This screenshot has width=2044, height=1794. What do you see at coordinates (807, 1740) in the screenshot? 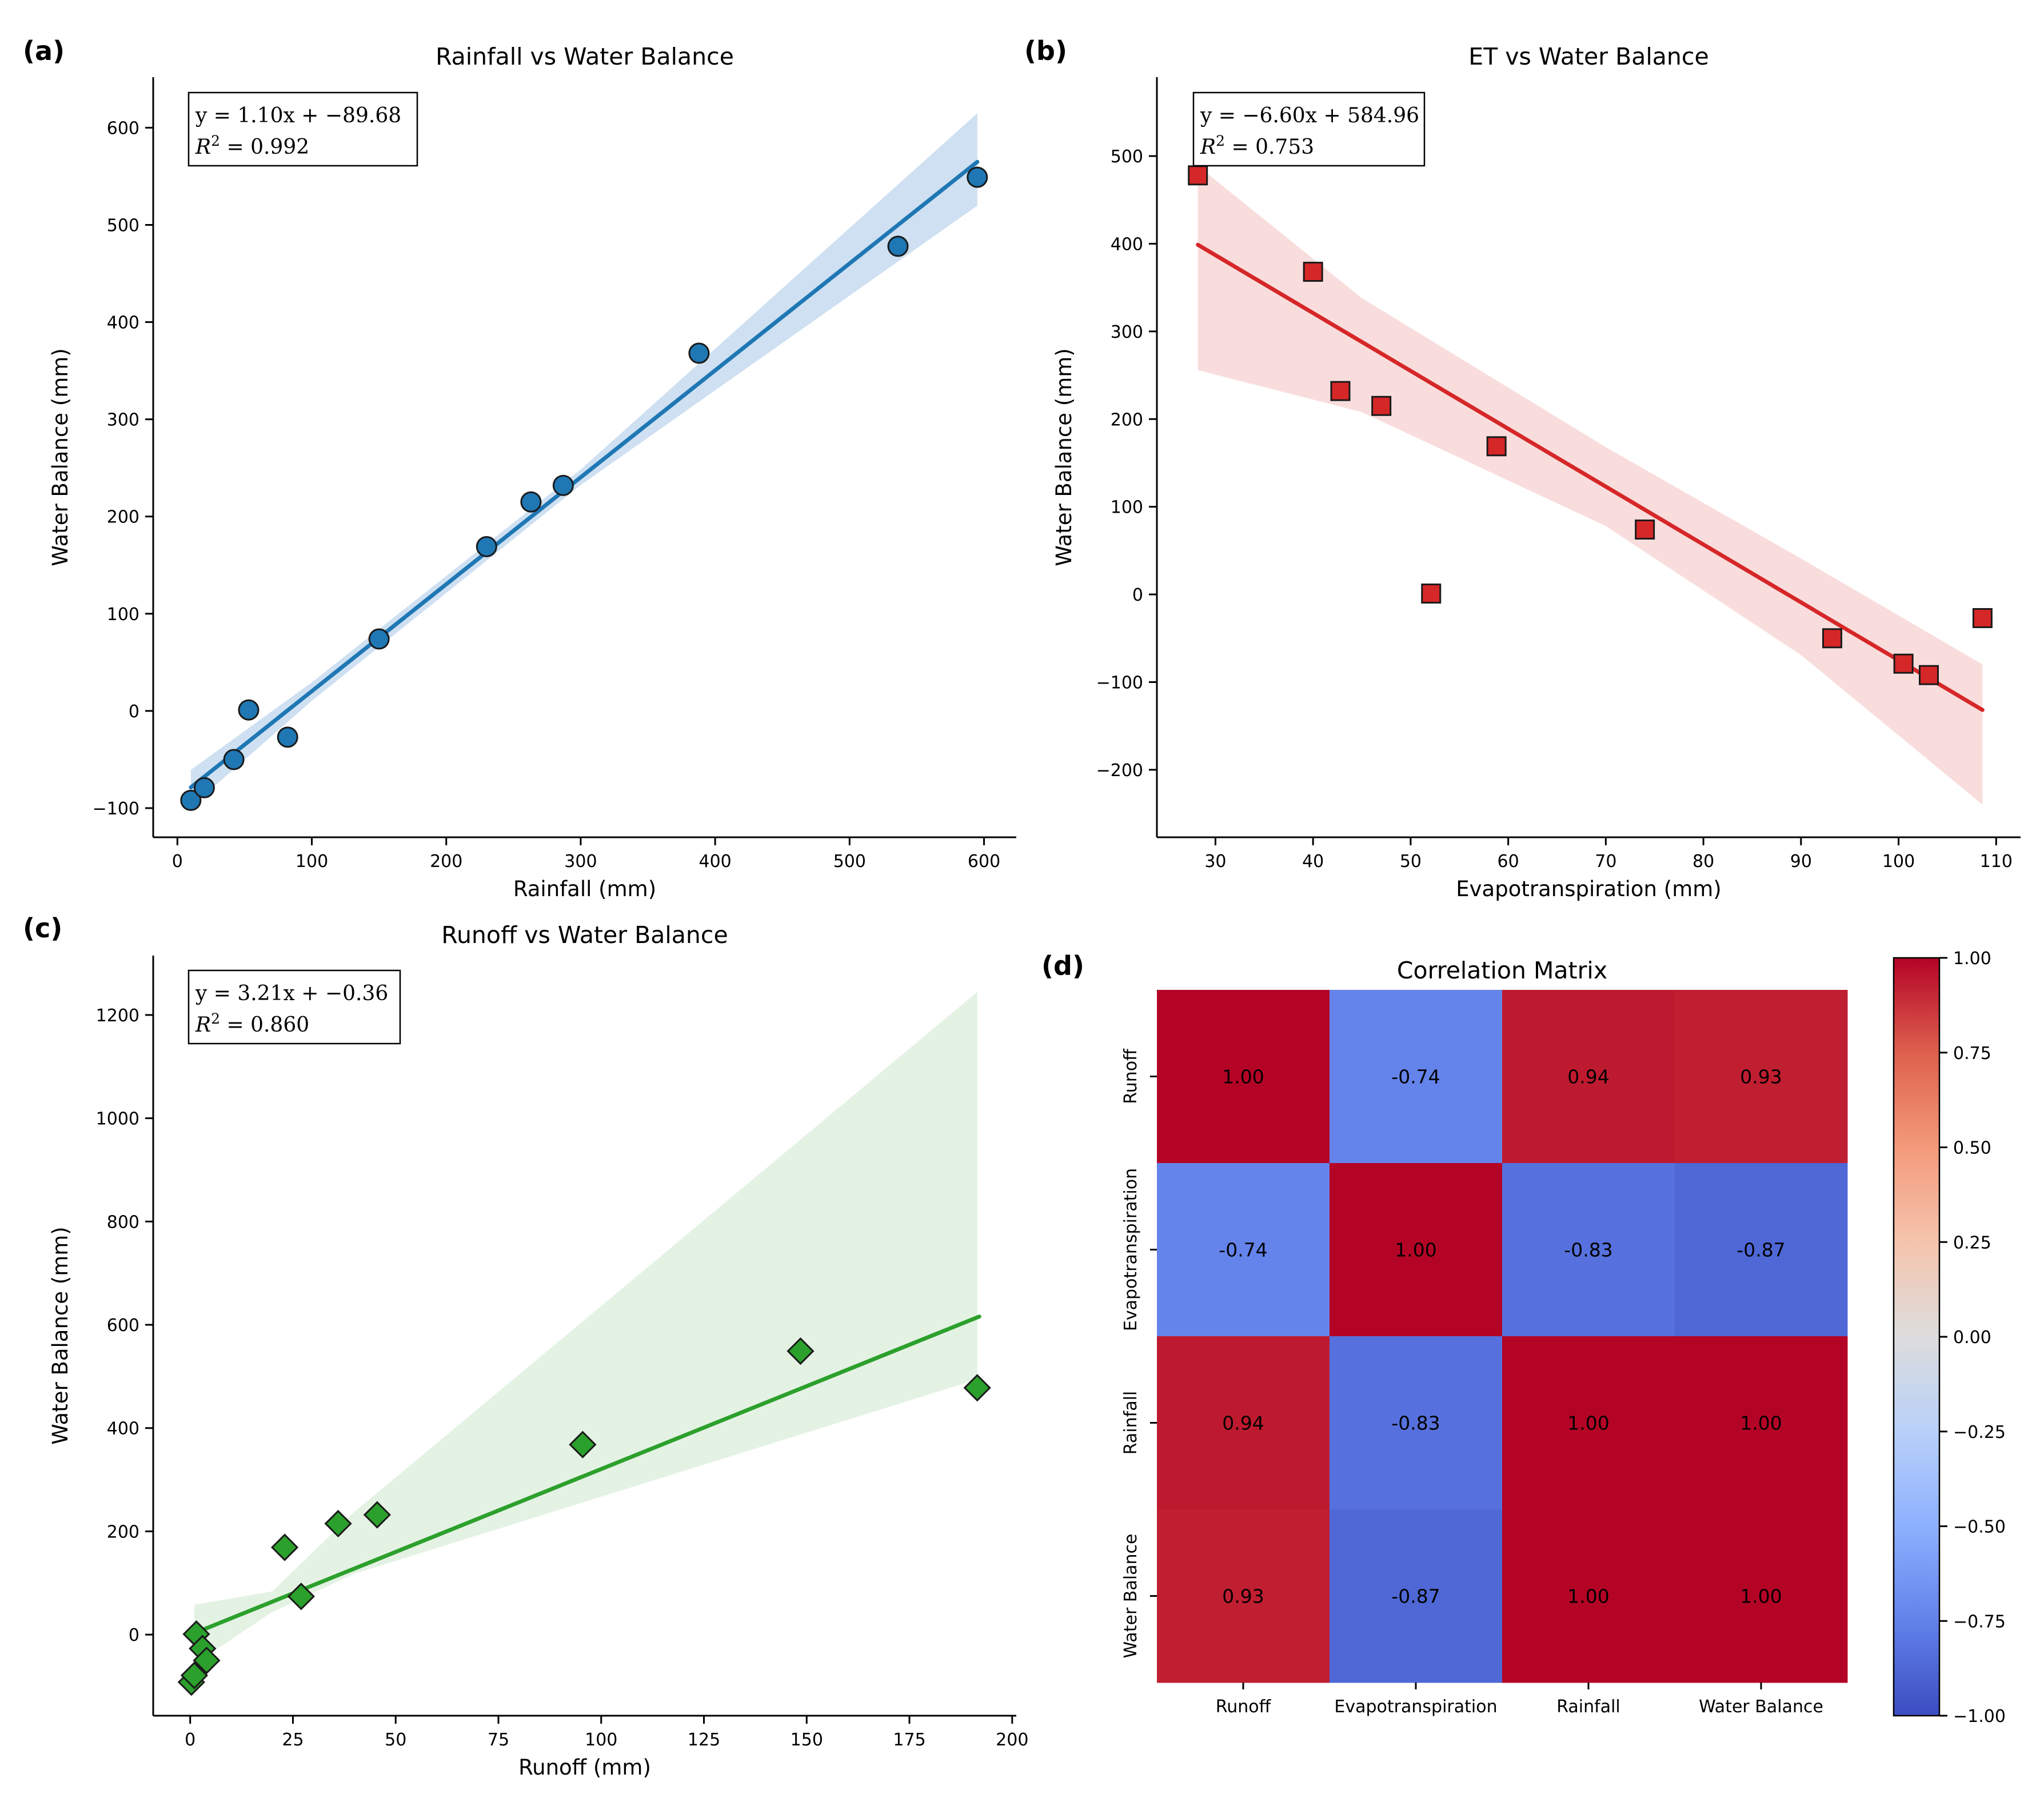
I see `x-tick-label: 150` at bounding box center [807, 1740].